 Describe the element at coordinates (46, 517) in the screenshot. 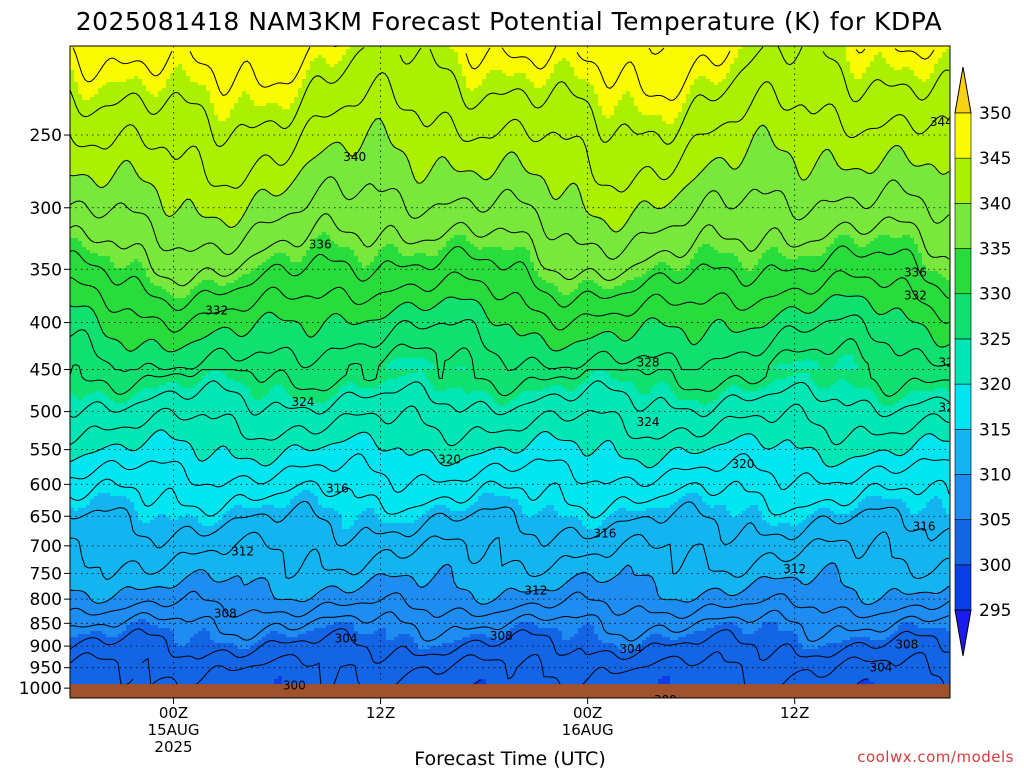

I see `y-tick-label: 650` at that location.